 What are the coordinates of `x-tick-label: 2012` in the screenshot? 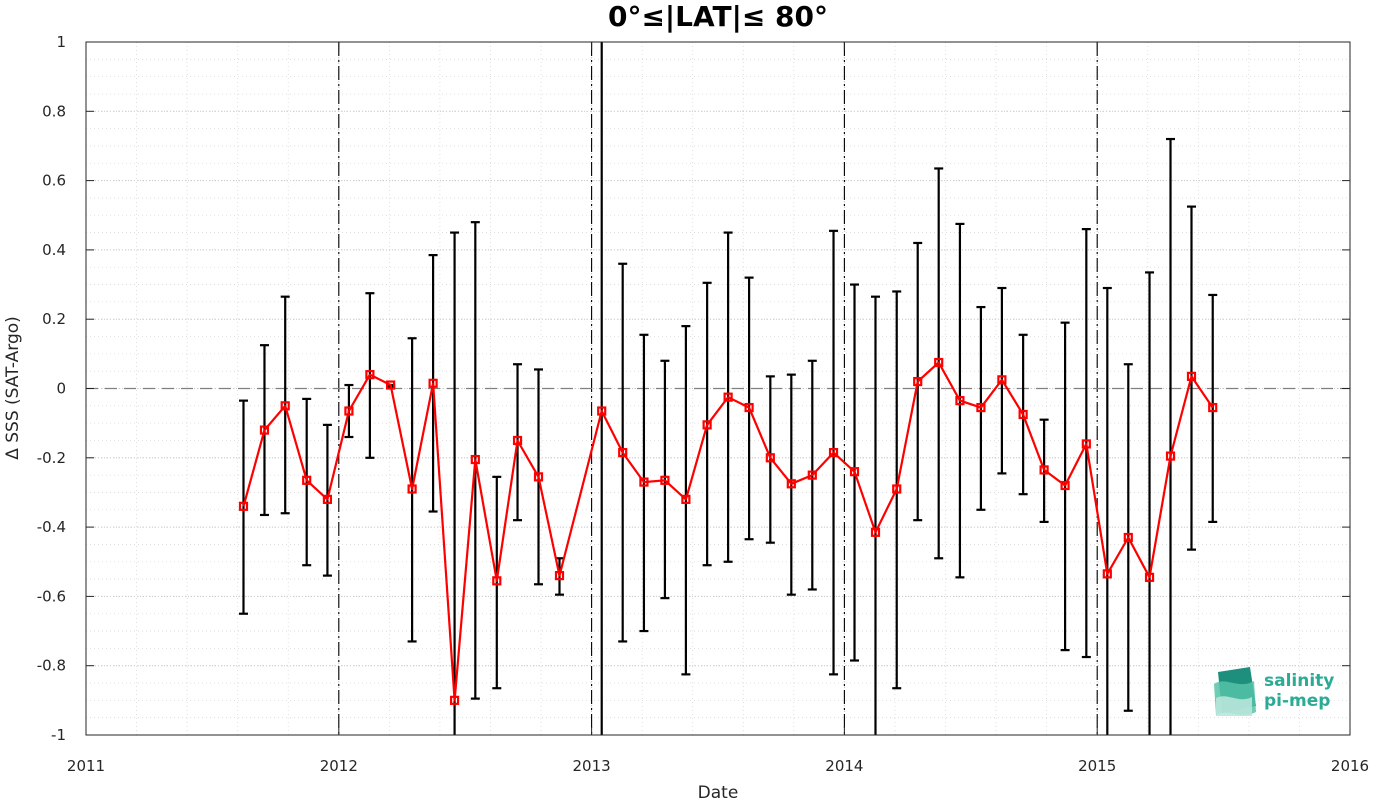 It's located at (339, 766).